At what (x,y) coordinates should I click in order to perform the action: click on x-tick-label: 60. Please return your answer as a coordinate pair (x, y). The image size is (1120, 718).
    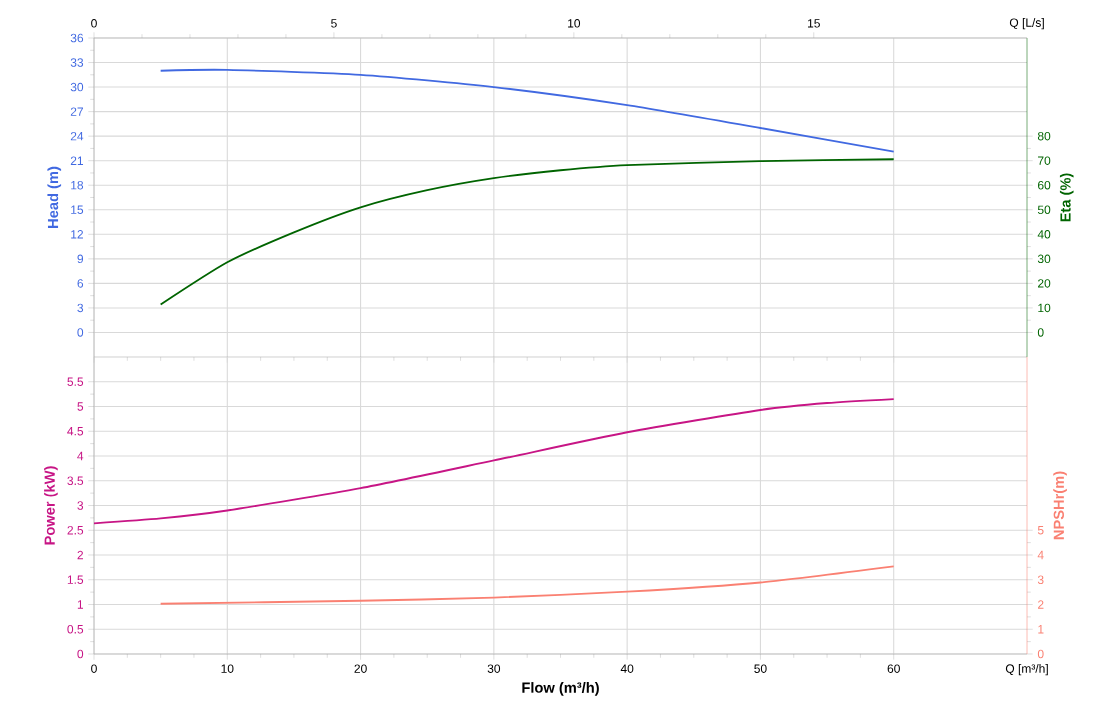
    Looking at the image, I should click on (893, 668).